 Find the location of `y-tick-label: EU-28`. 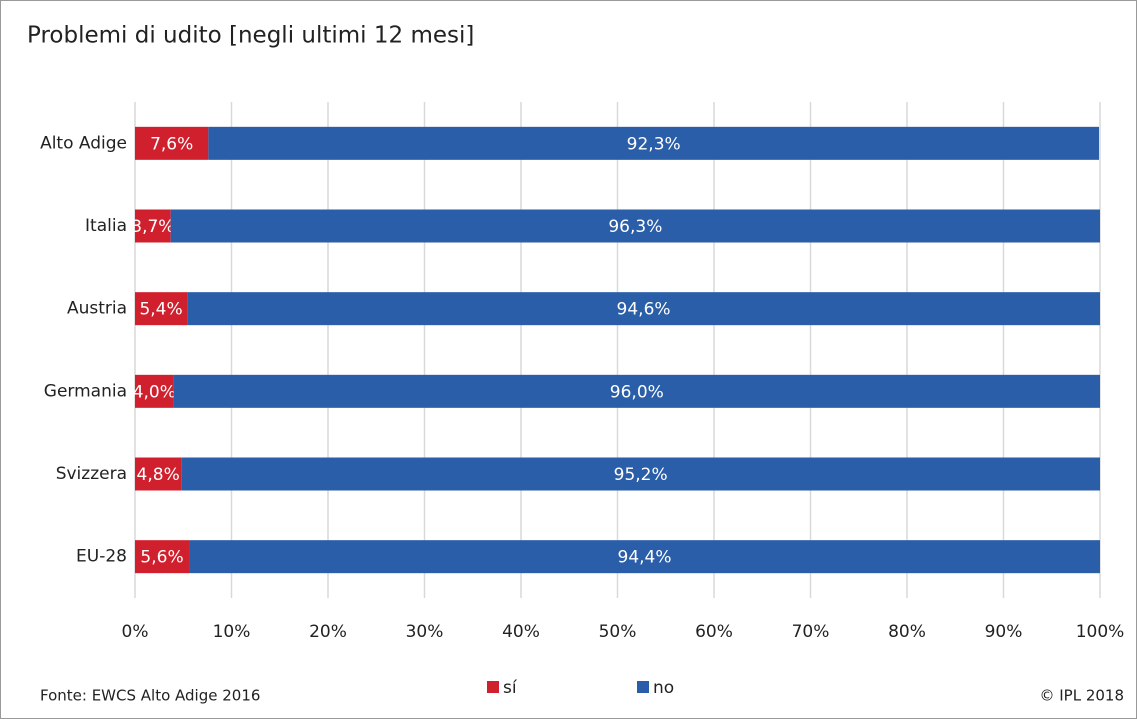

y-tick-label: EU-28 is located at coordinates (101, 557).